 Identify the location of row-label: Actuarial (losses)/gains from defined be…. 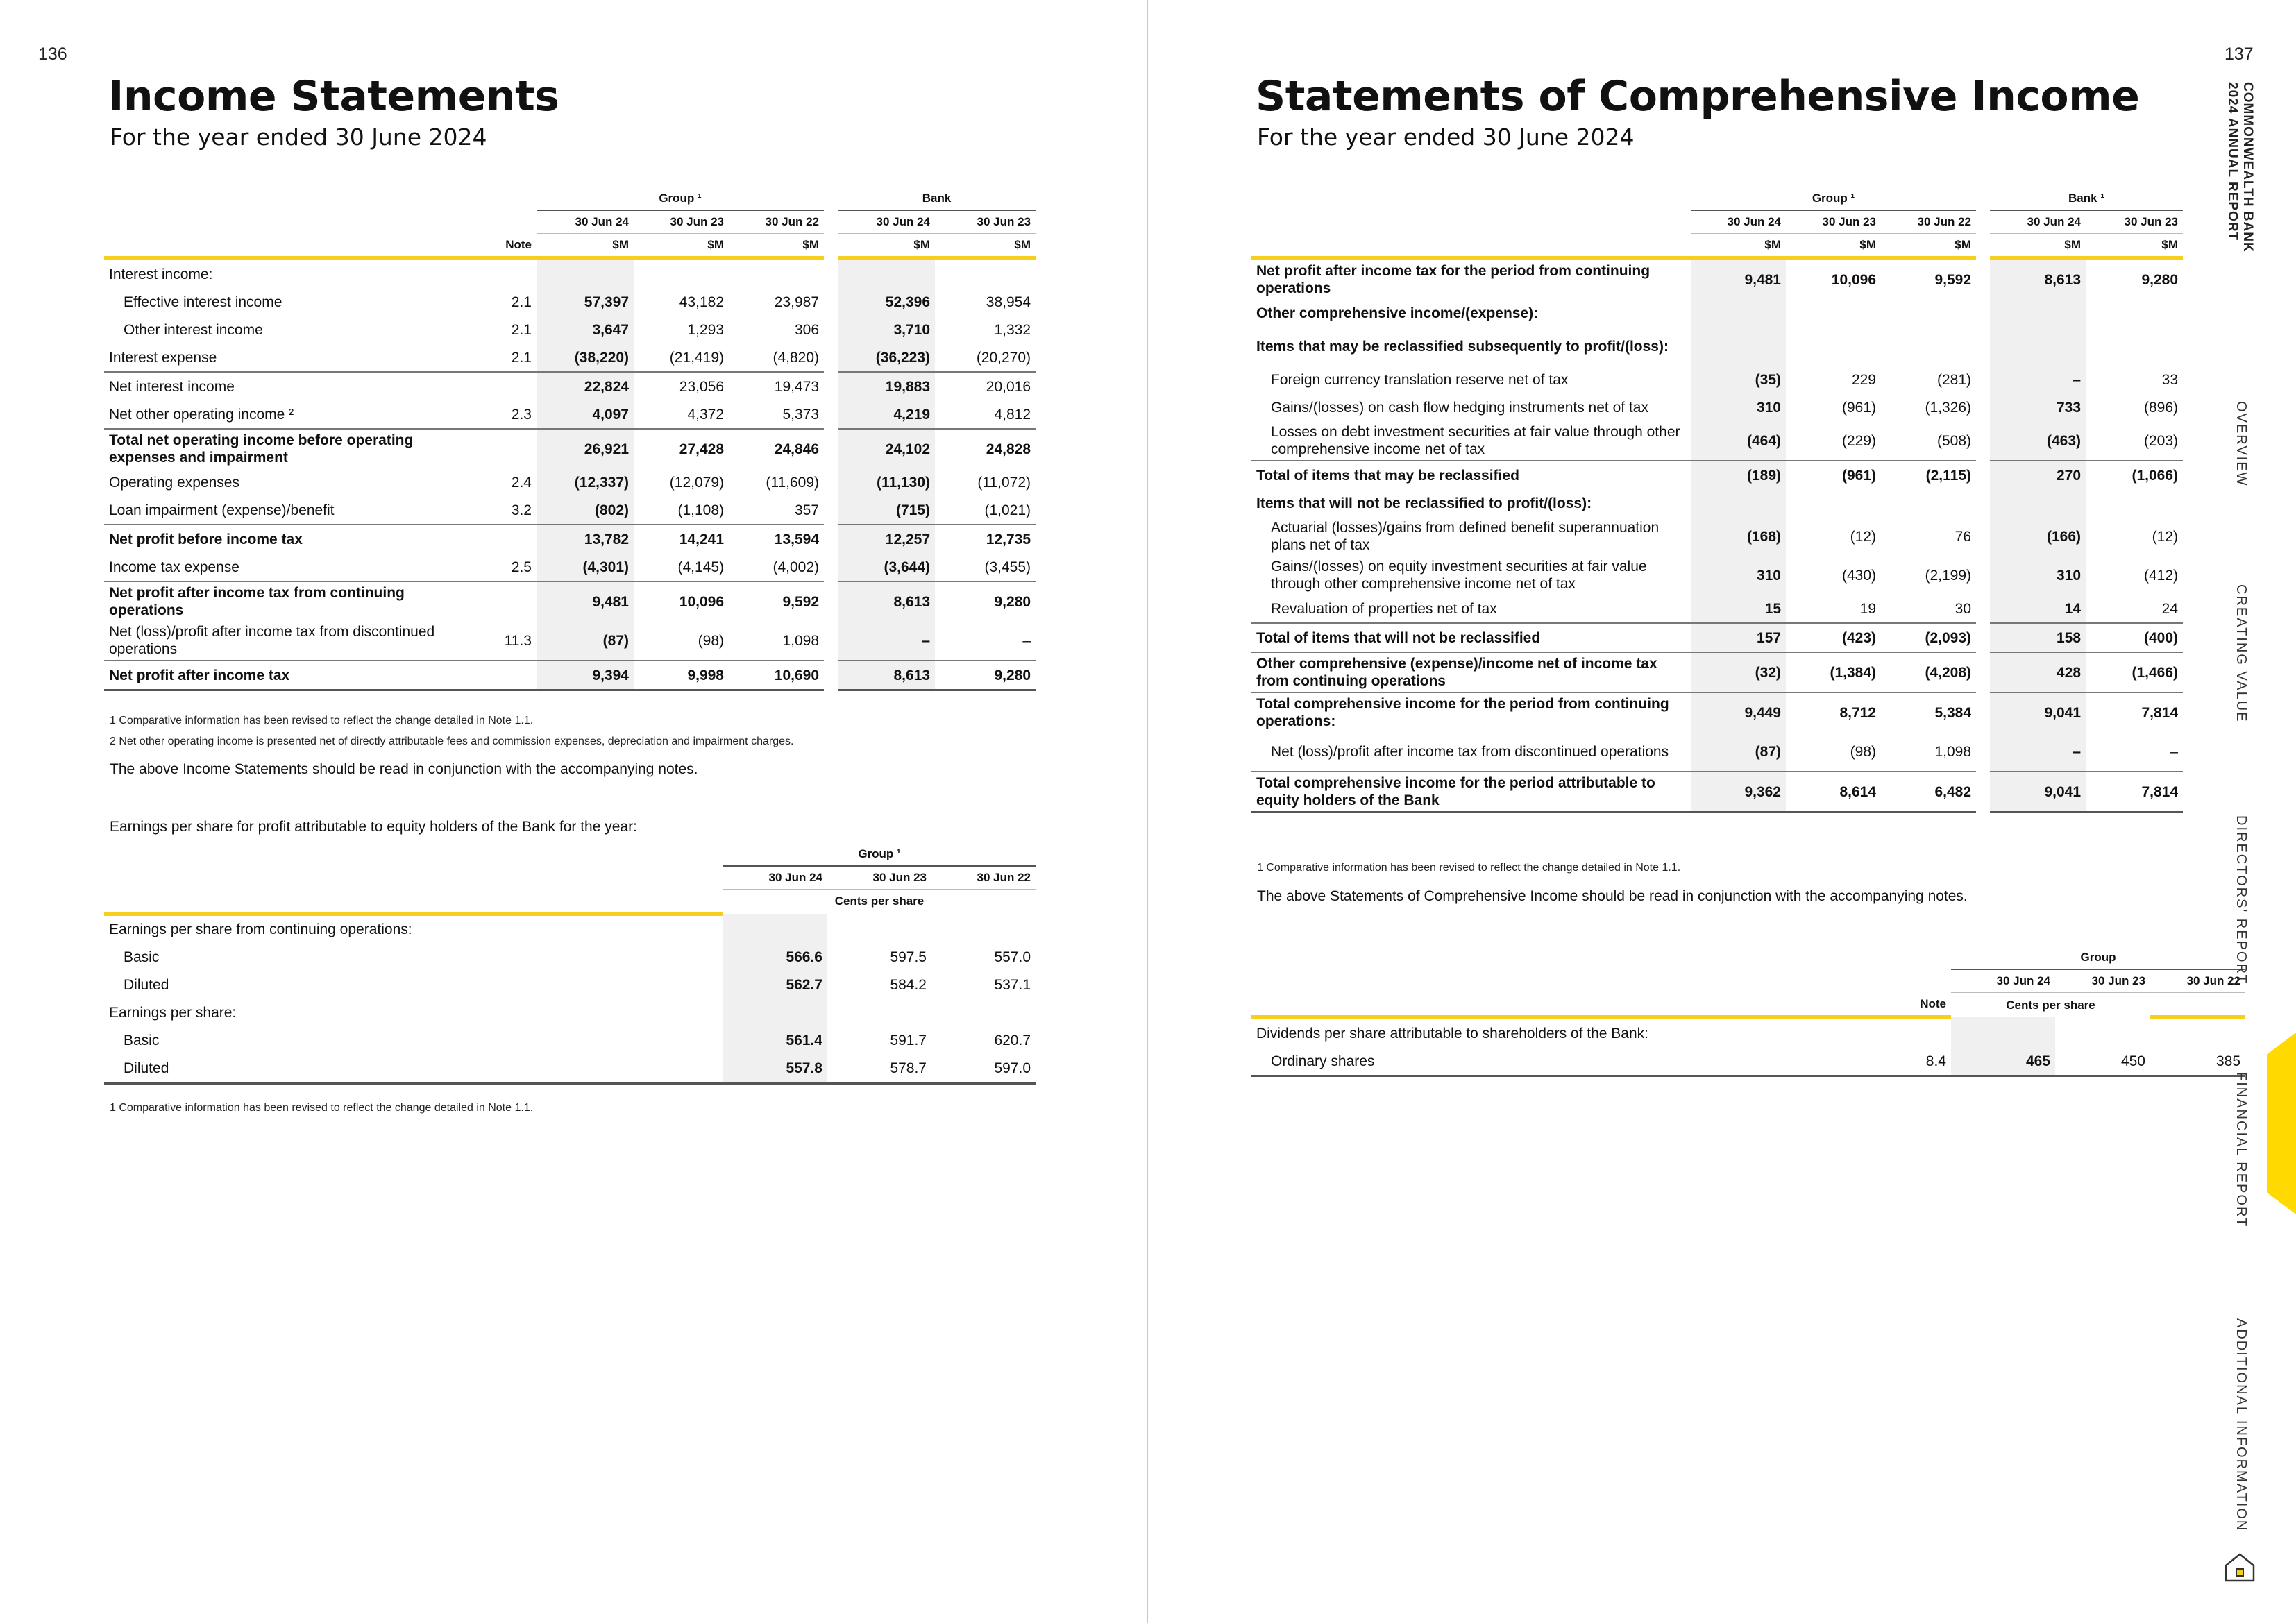
(1466, 536).